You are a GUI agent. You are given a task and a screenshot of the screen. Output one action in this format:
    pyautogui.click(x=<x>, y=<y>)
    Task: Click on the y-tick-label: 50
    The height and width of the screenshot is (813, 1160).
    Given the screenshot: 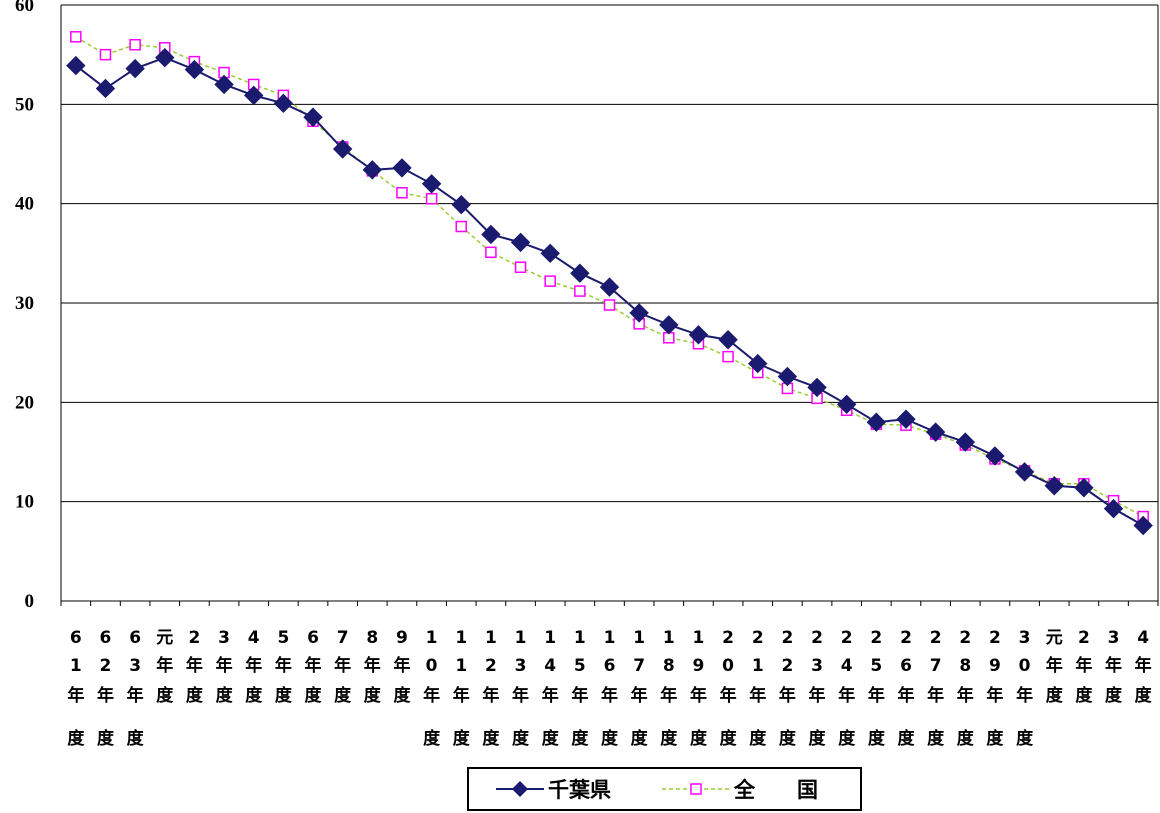 What is the action you would take?
    pyautogui.click(x=24, y=104)
    